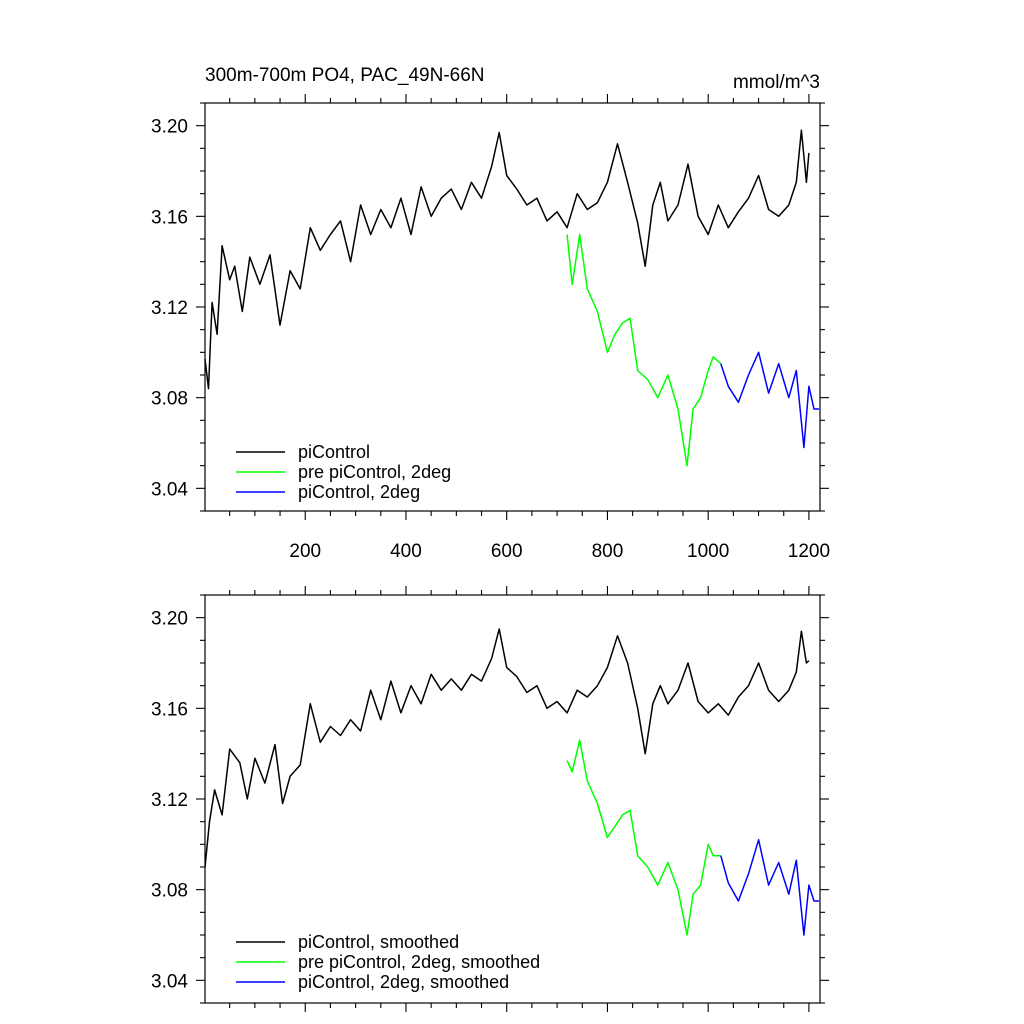  What do you see at coordinates (374, 472) in the screenshot?
I see `legend-label: pre piControl, 2deg` at bounding box center [374, 472].